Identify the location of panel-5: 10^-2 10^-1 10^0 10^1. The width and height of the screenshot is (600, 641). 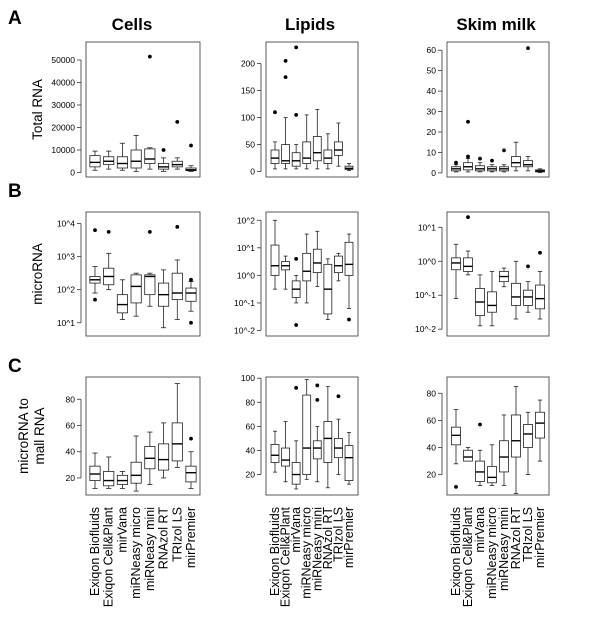
(482, 274).